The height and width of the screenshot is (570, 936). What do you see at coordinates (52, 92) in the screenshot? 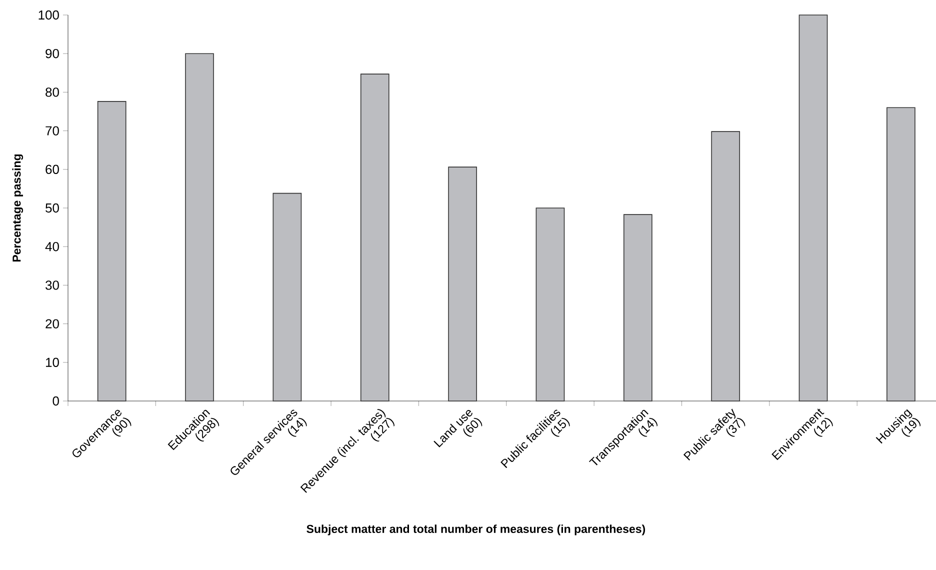
I see `y-tick-label: 80` at bounding box center [52, 92].